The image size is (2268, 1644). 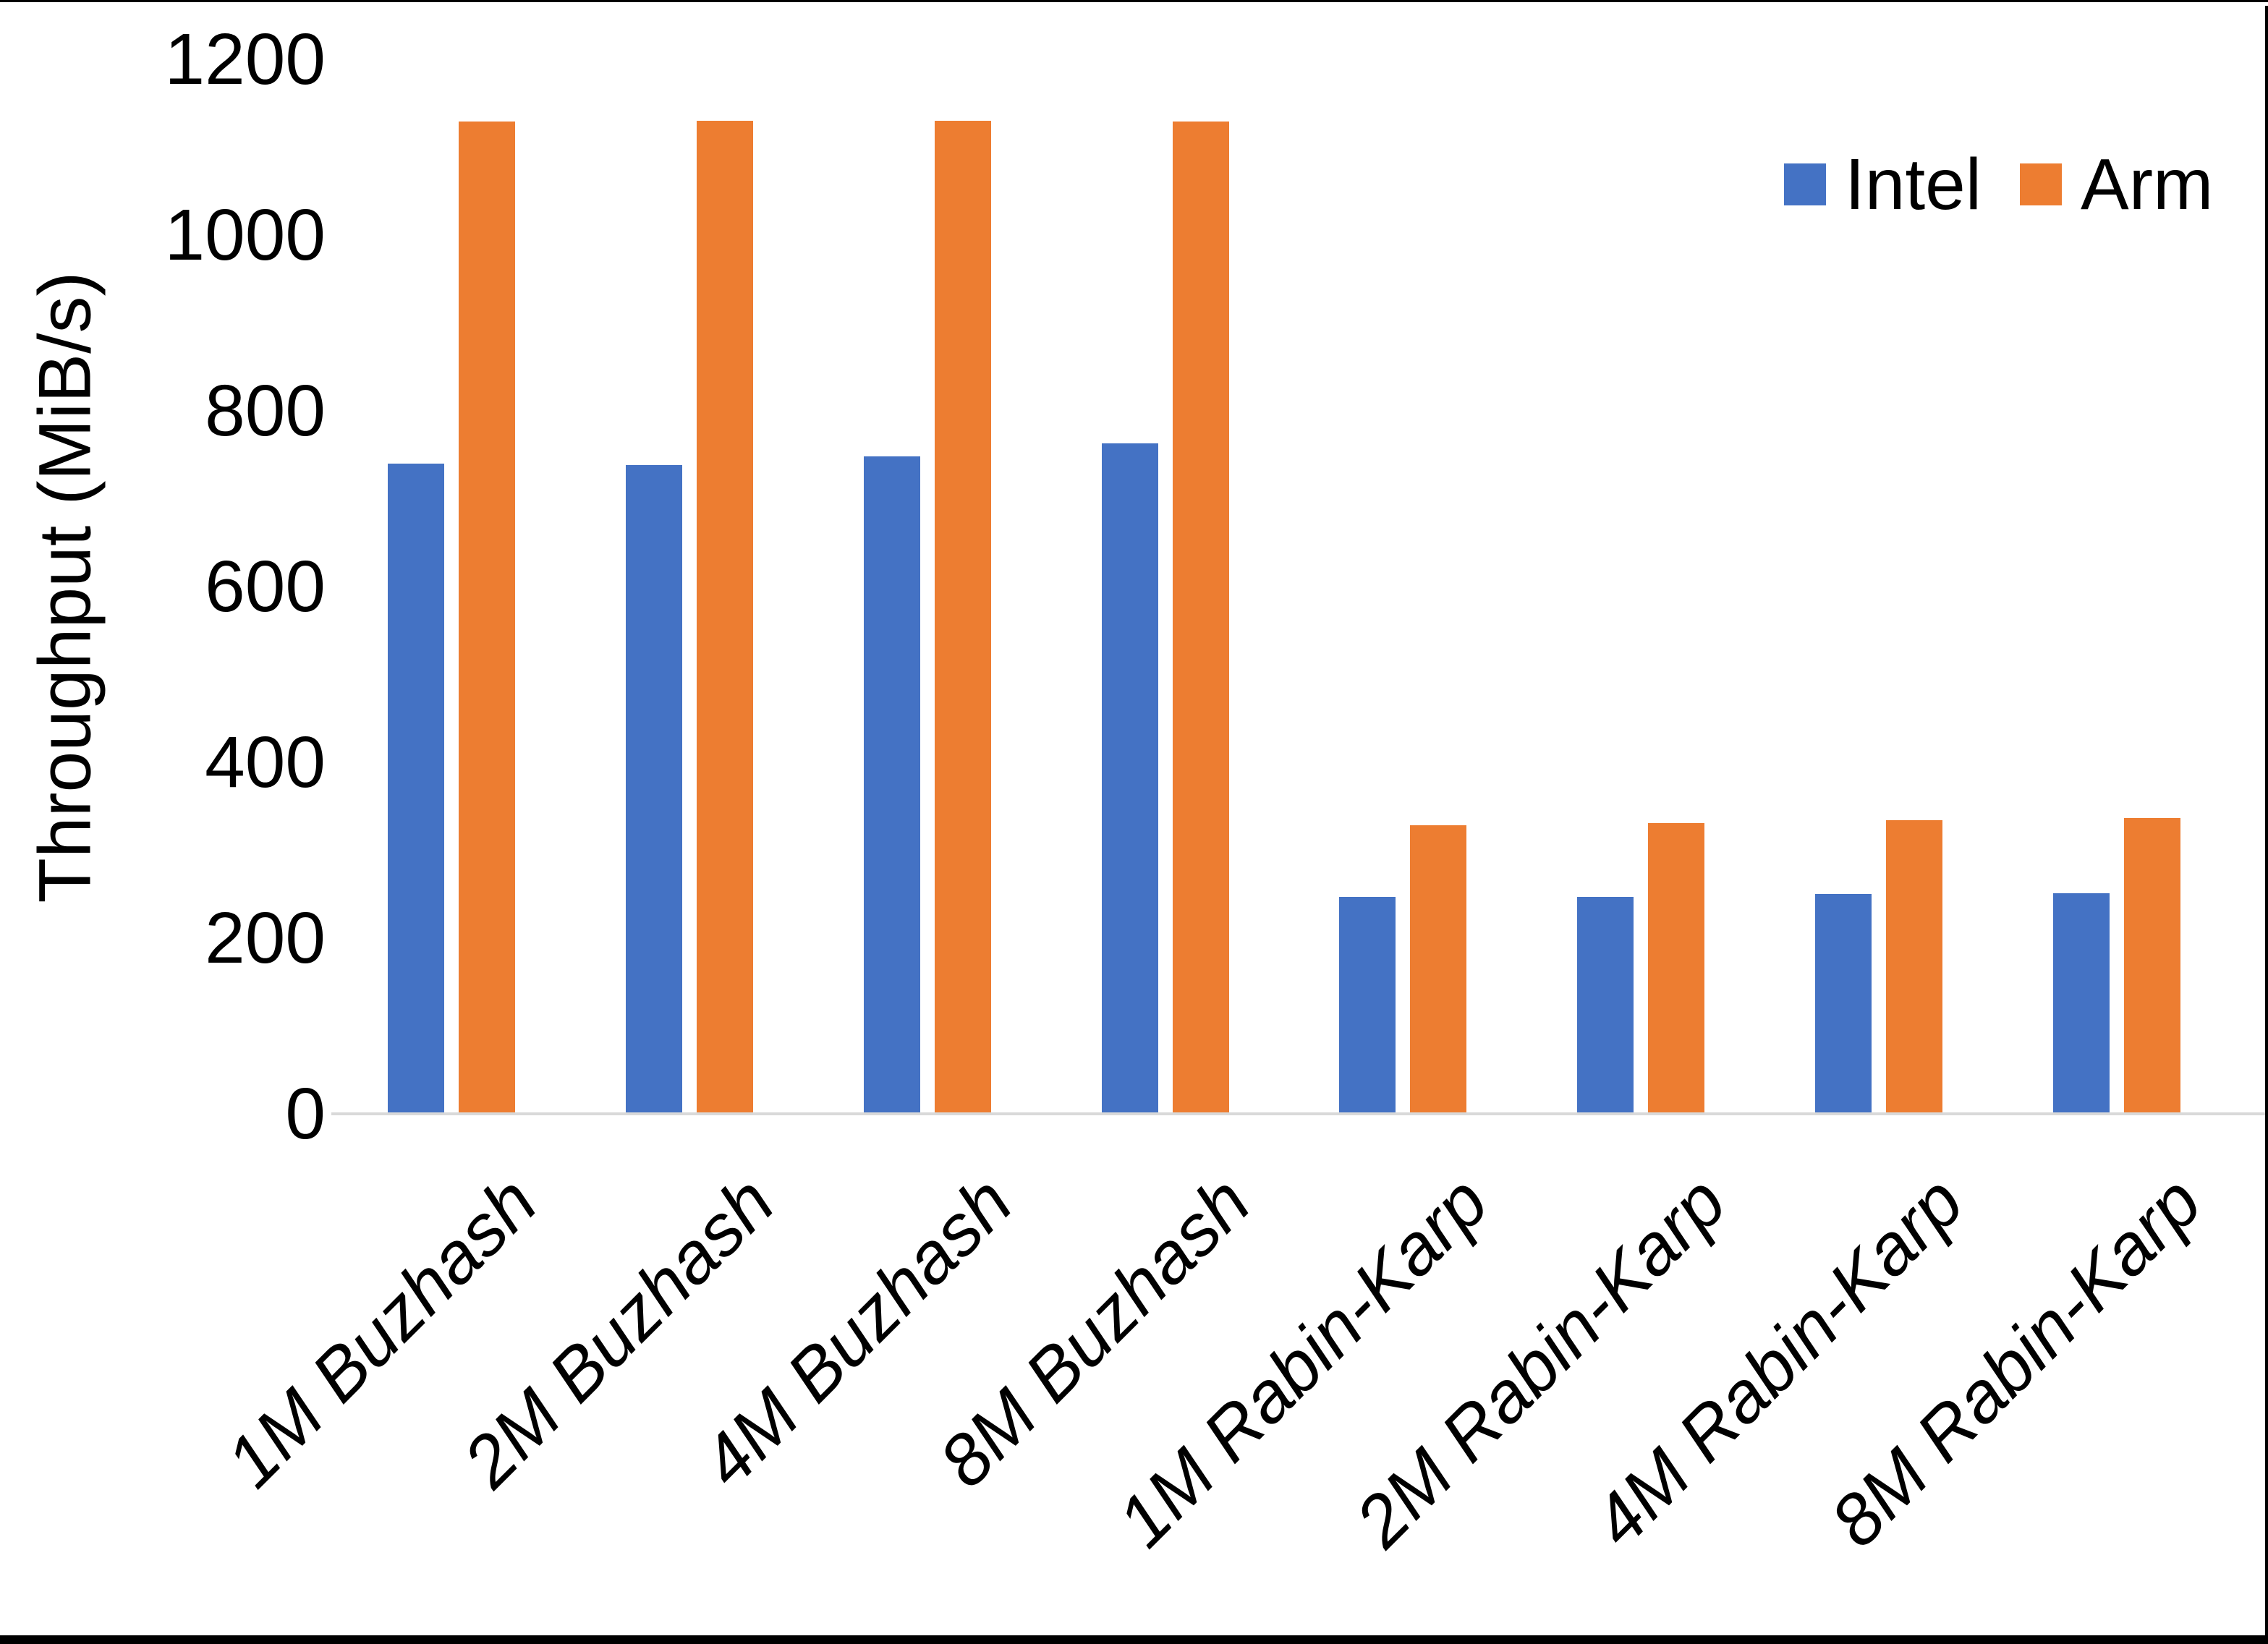 I want to click on y-tick-800: 800, so click(x=265, y=410).